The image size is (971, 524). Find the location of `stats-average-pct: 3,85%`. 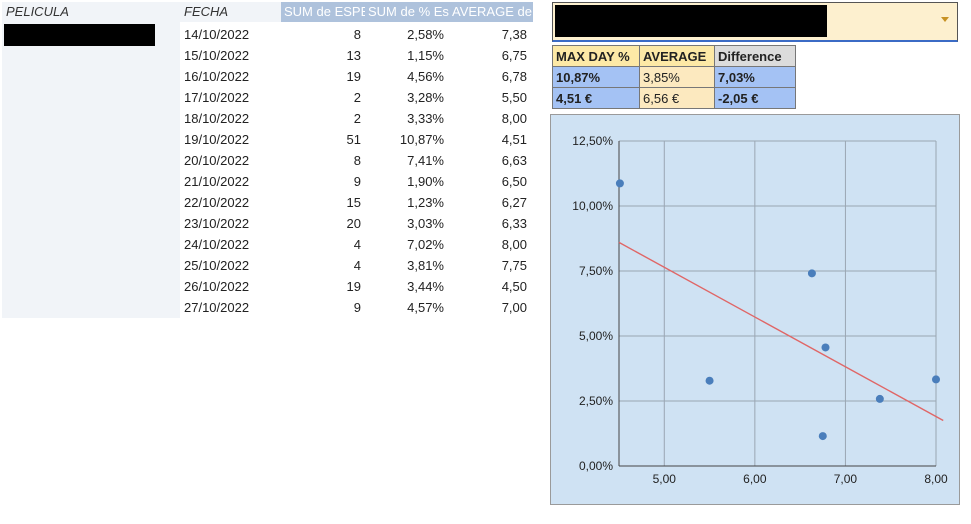

stats-average-pct: 3,85% is located at coordinates (677, 77).